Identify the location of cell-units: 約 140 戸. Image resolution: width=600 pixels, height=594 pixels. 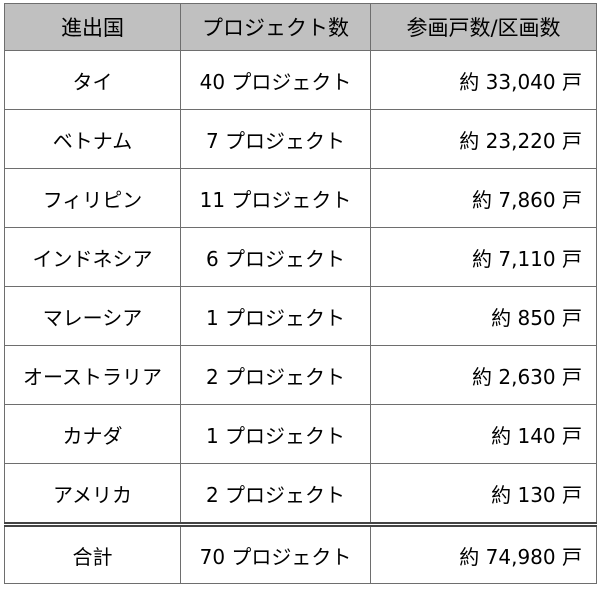
(483, 434).